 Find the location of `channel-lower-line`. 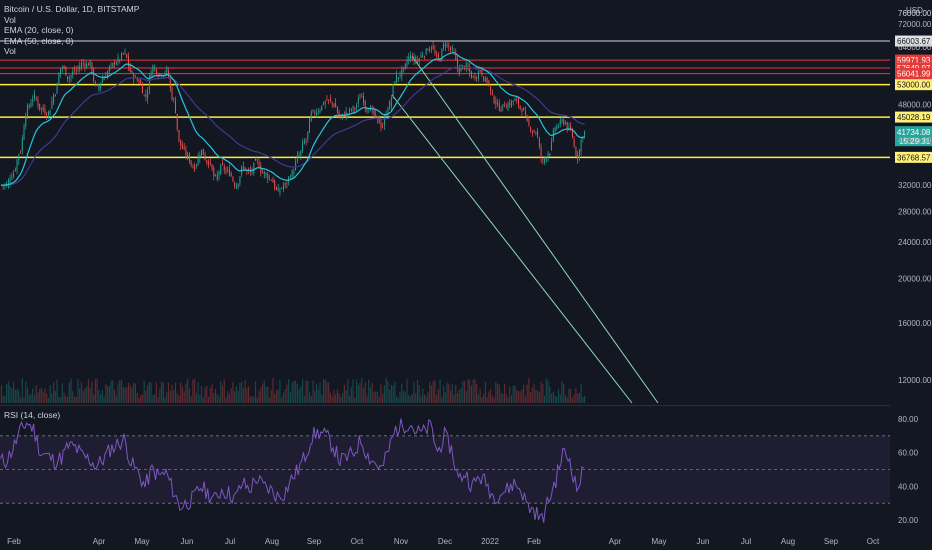

channel-lower-line is located at coordinates (512, 249).